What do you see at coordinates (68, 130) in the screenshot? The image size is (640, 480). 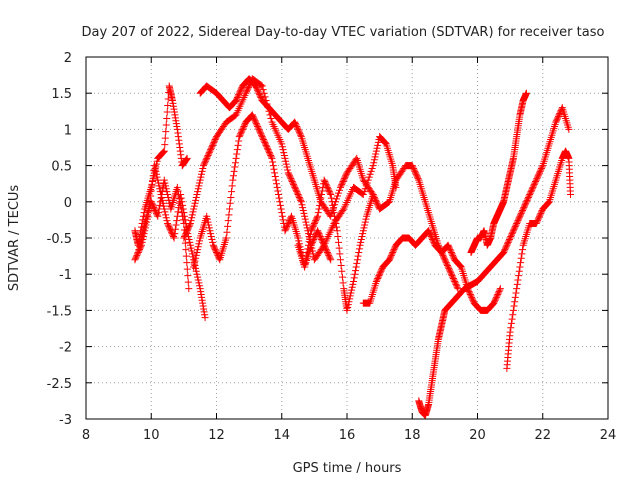 I see `y-tick-label: 1` at bounding box center [68, 130].